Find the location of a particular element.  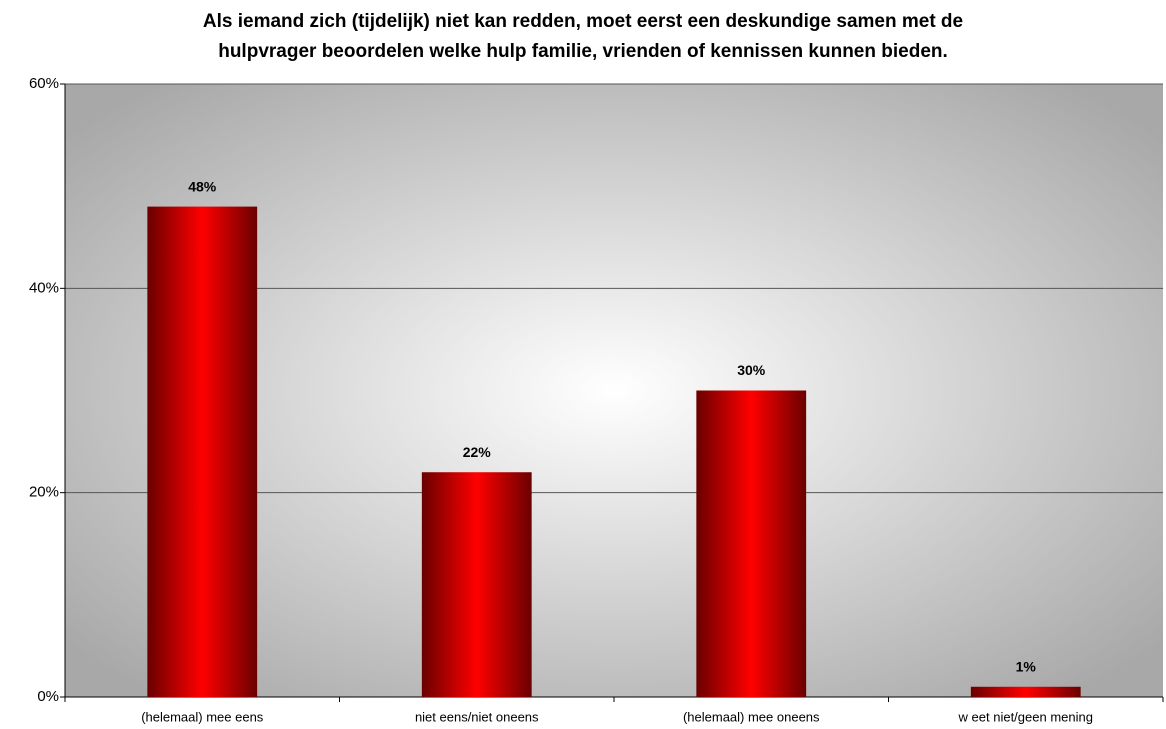

data-label: 1% is located at coordinates (1026, 666).